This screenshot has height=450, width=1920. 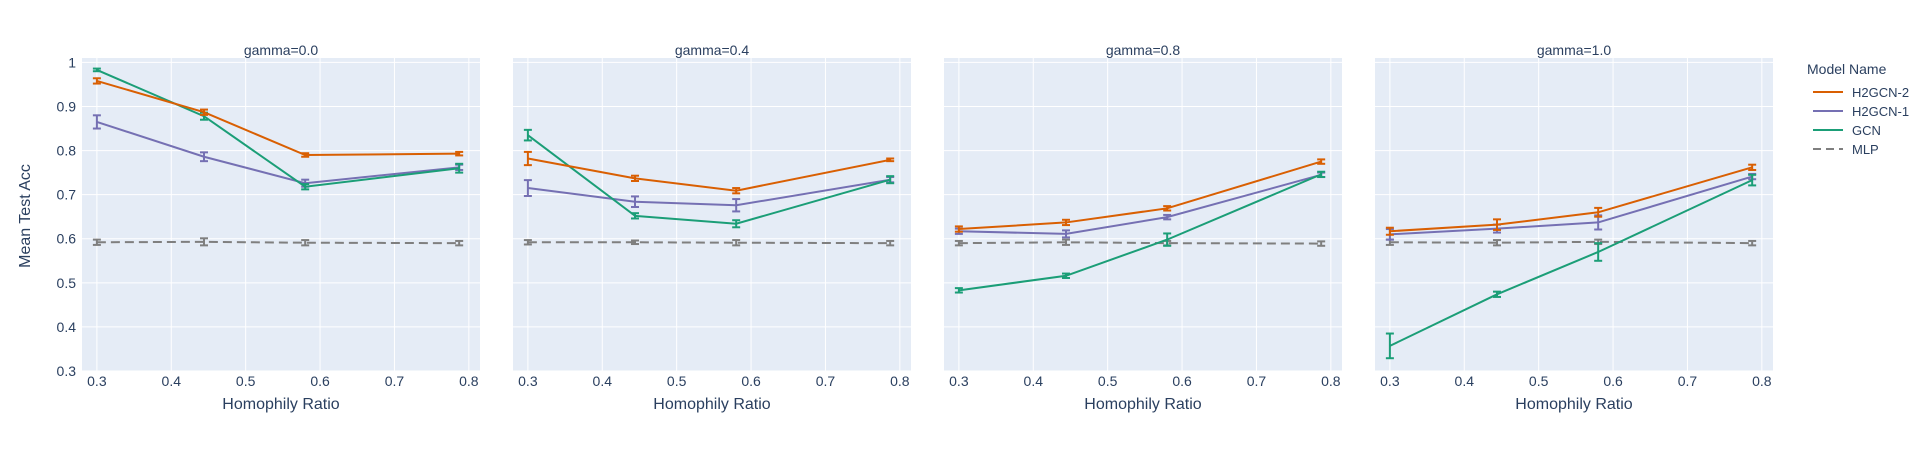 I want to click on panel-title: gamma=0.4, so click(x=712, y=50).